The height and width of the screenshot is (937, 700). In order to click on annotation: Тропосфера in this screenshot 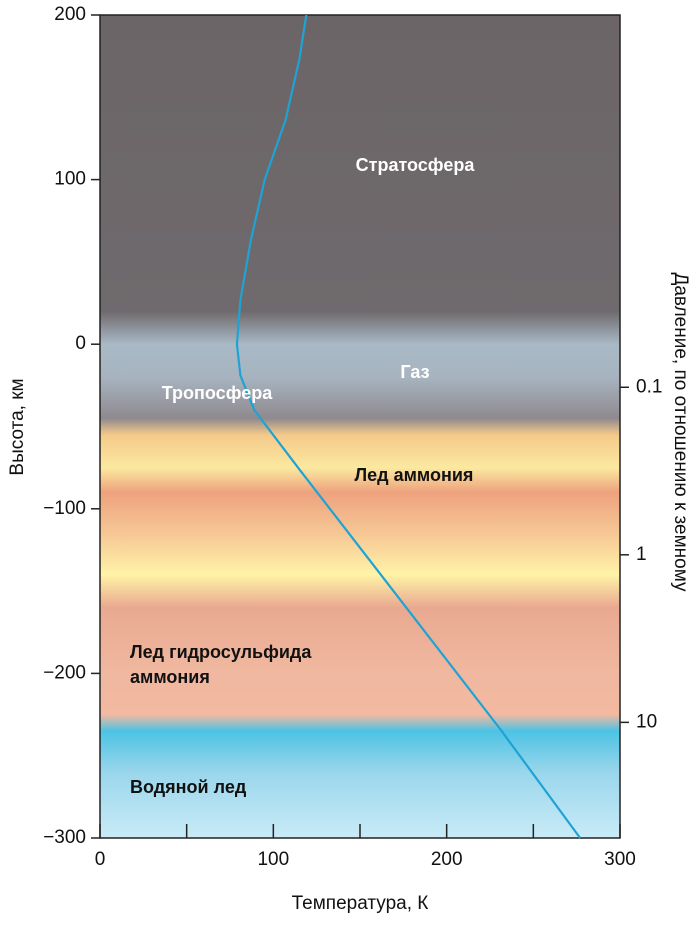, I will do `click(217, 393)`.